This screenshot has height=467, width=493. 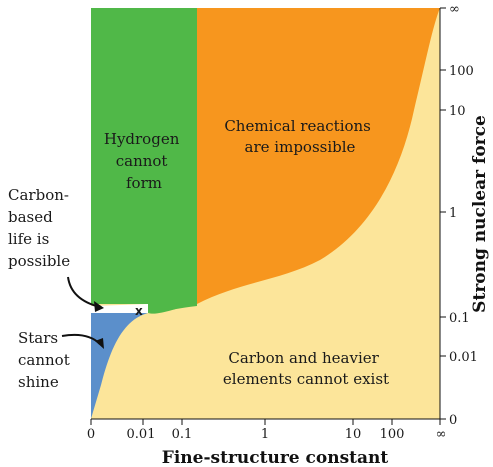 I want to click on x-tick-labels: 0 0.01 0.1 1 10 100 ∞, so click(x=267, y=434).